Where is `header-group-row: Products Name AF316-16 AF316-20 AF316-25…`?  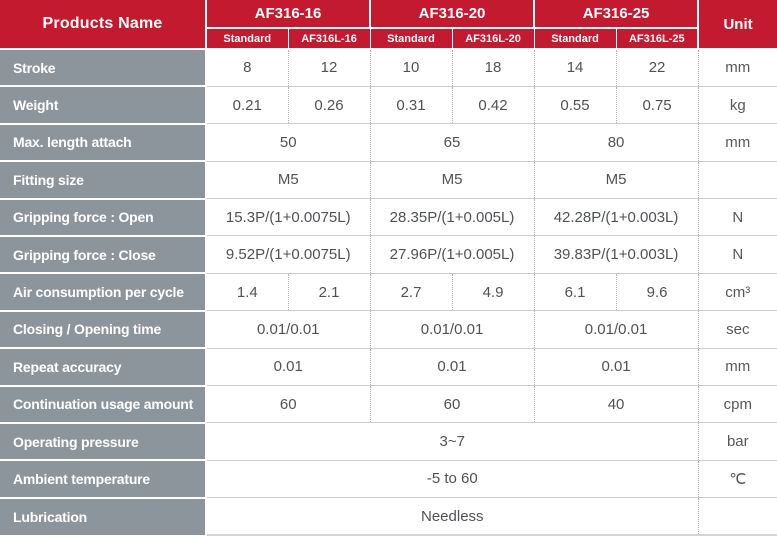
header-group-row: Products Name AF316-16 AF316-20 AF316-25… is located at coordinates (388, 25).